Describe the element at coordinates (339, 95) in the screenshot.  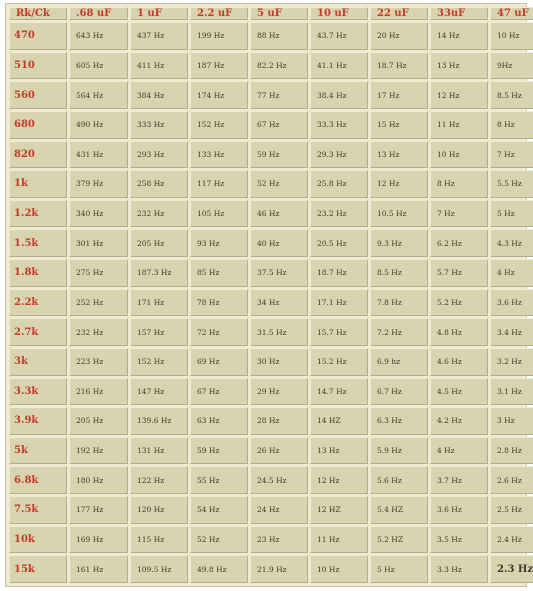
I see `value-cell: 38.4 Hz` at that location.